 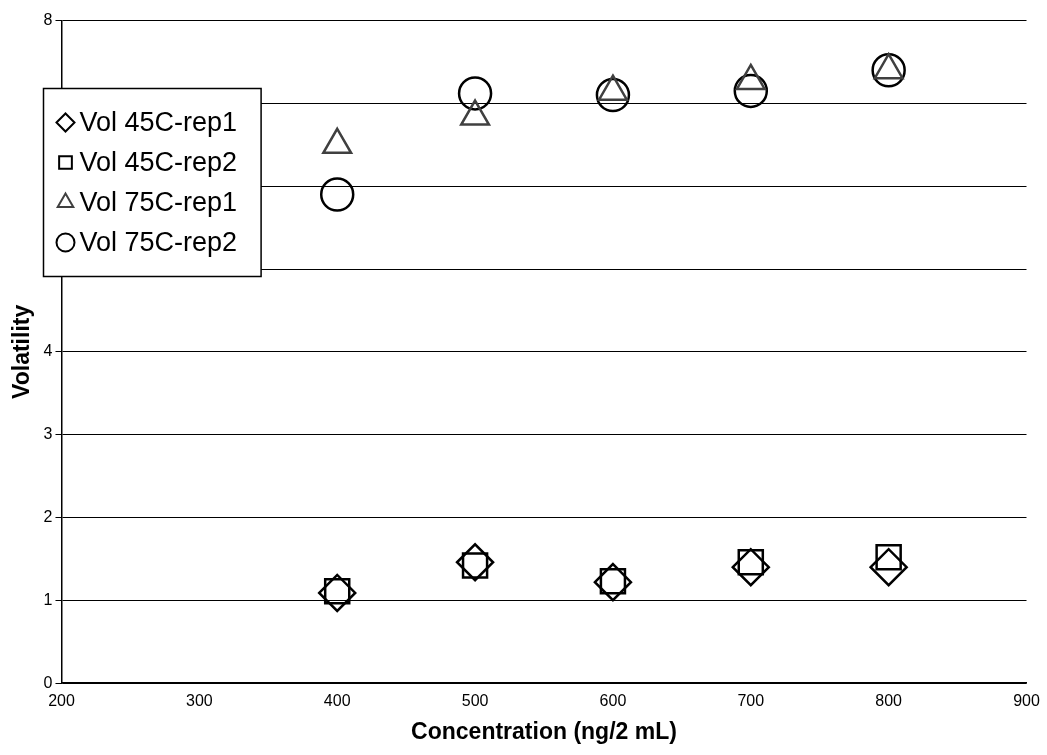 I want to click on legend-label: Vol 45C-rep1, so click(x=158, y=121).